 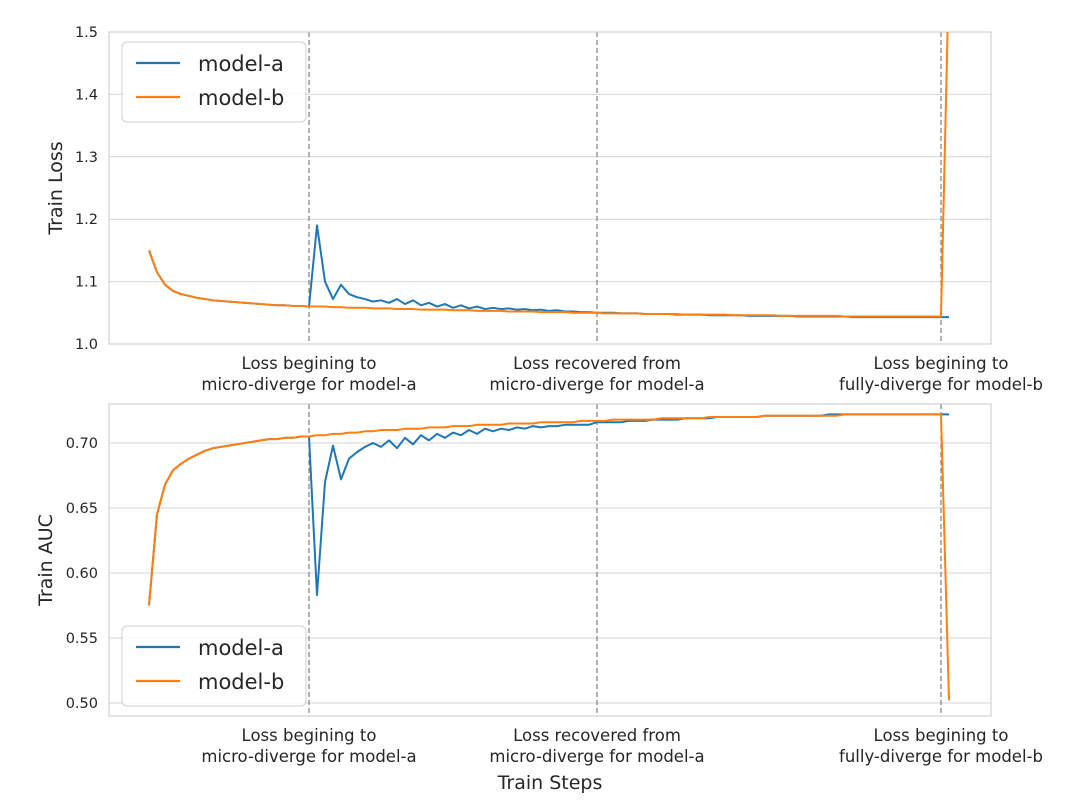 What do you see at coordinates (86, 158) in the screenshot?
I see `y-tick-label: 1.3` at bounding box center [86, 158].